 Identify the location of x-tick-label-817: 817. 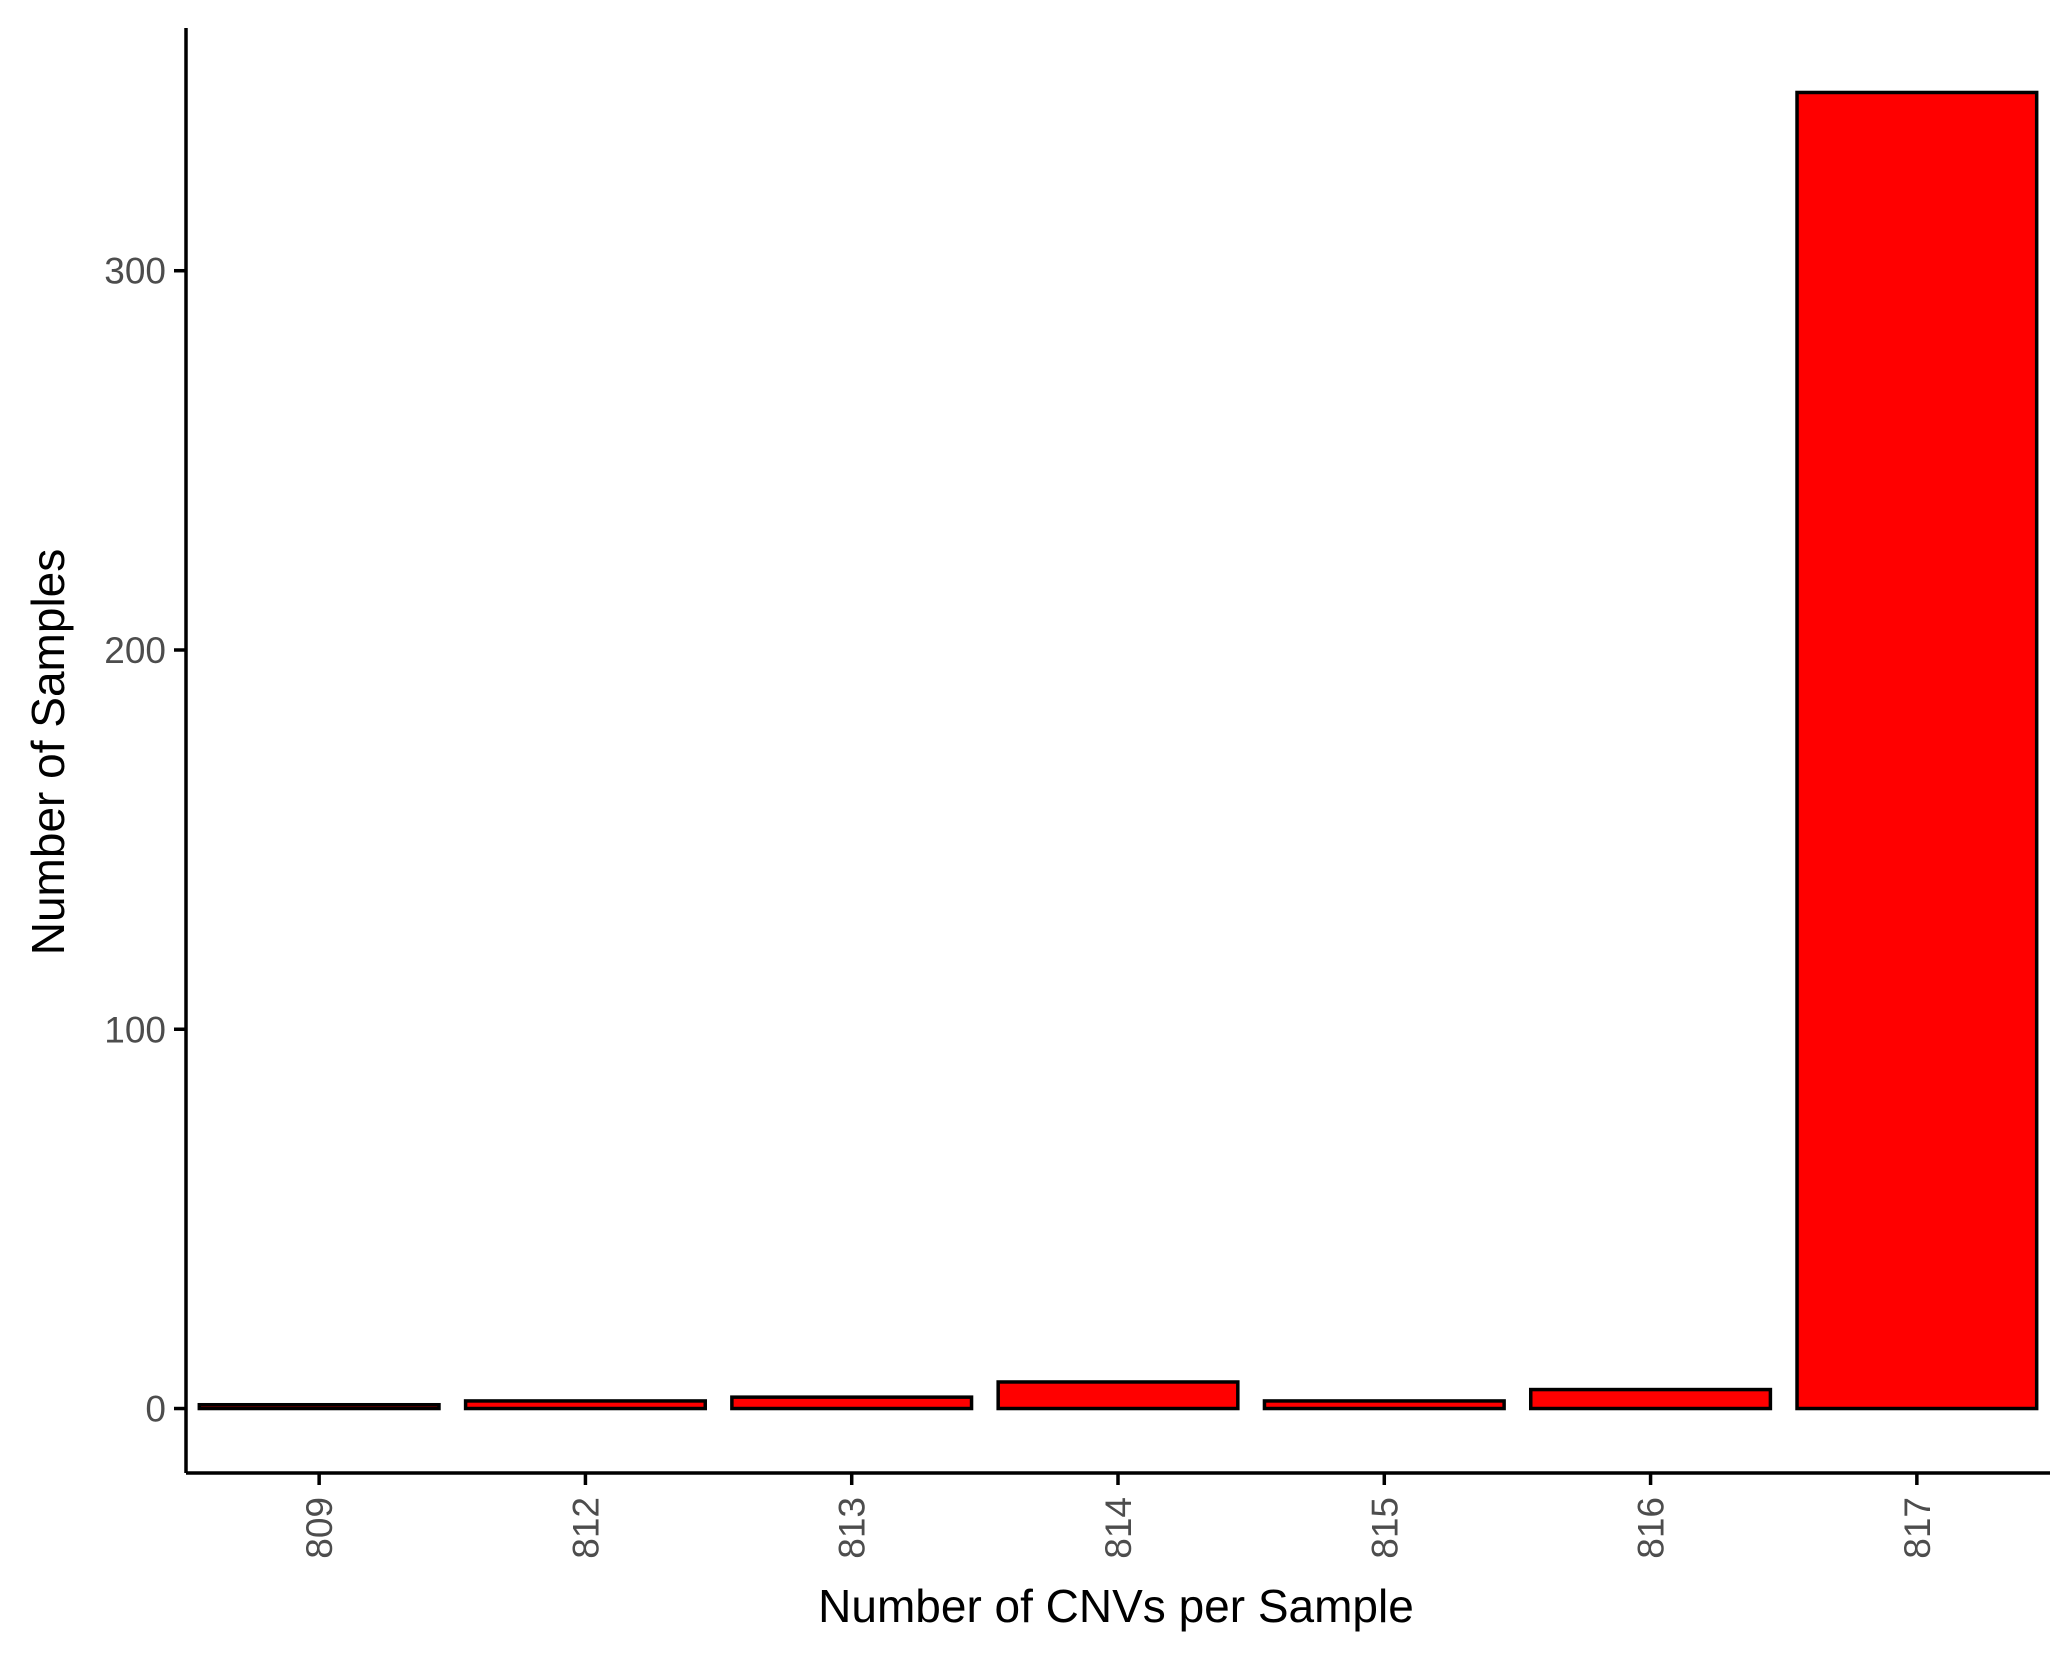
(1917, 1528).